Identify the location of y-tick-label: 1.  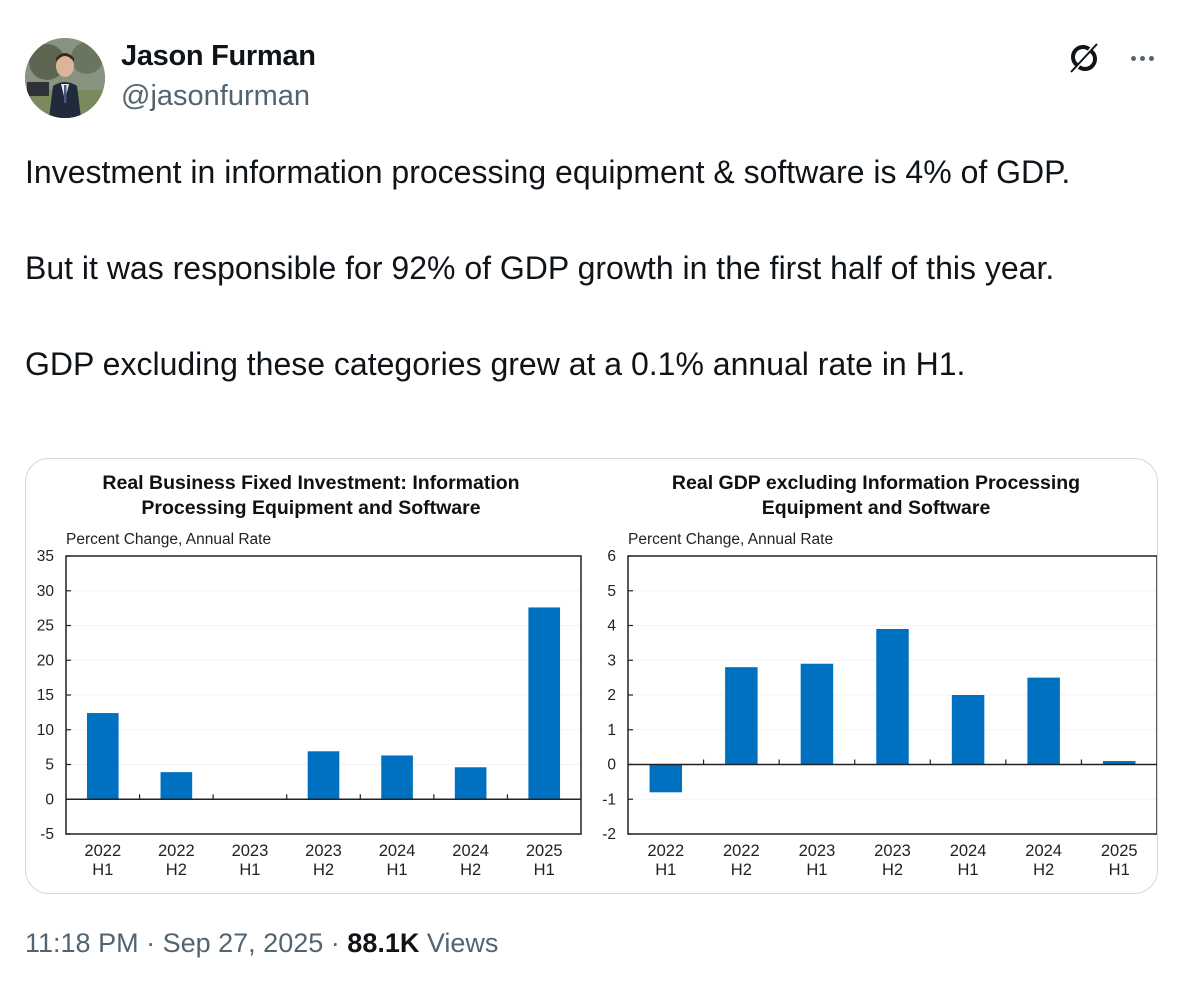
(611, 730).